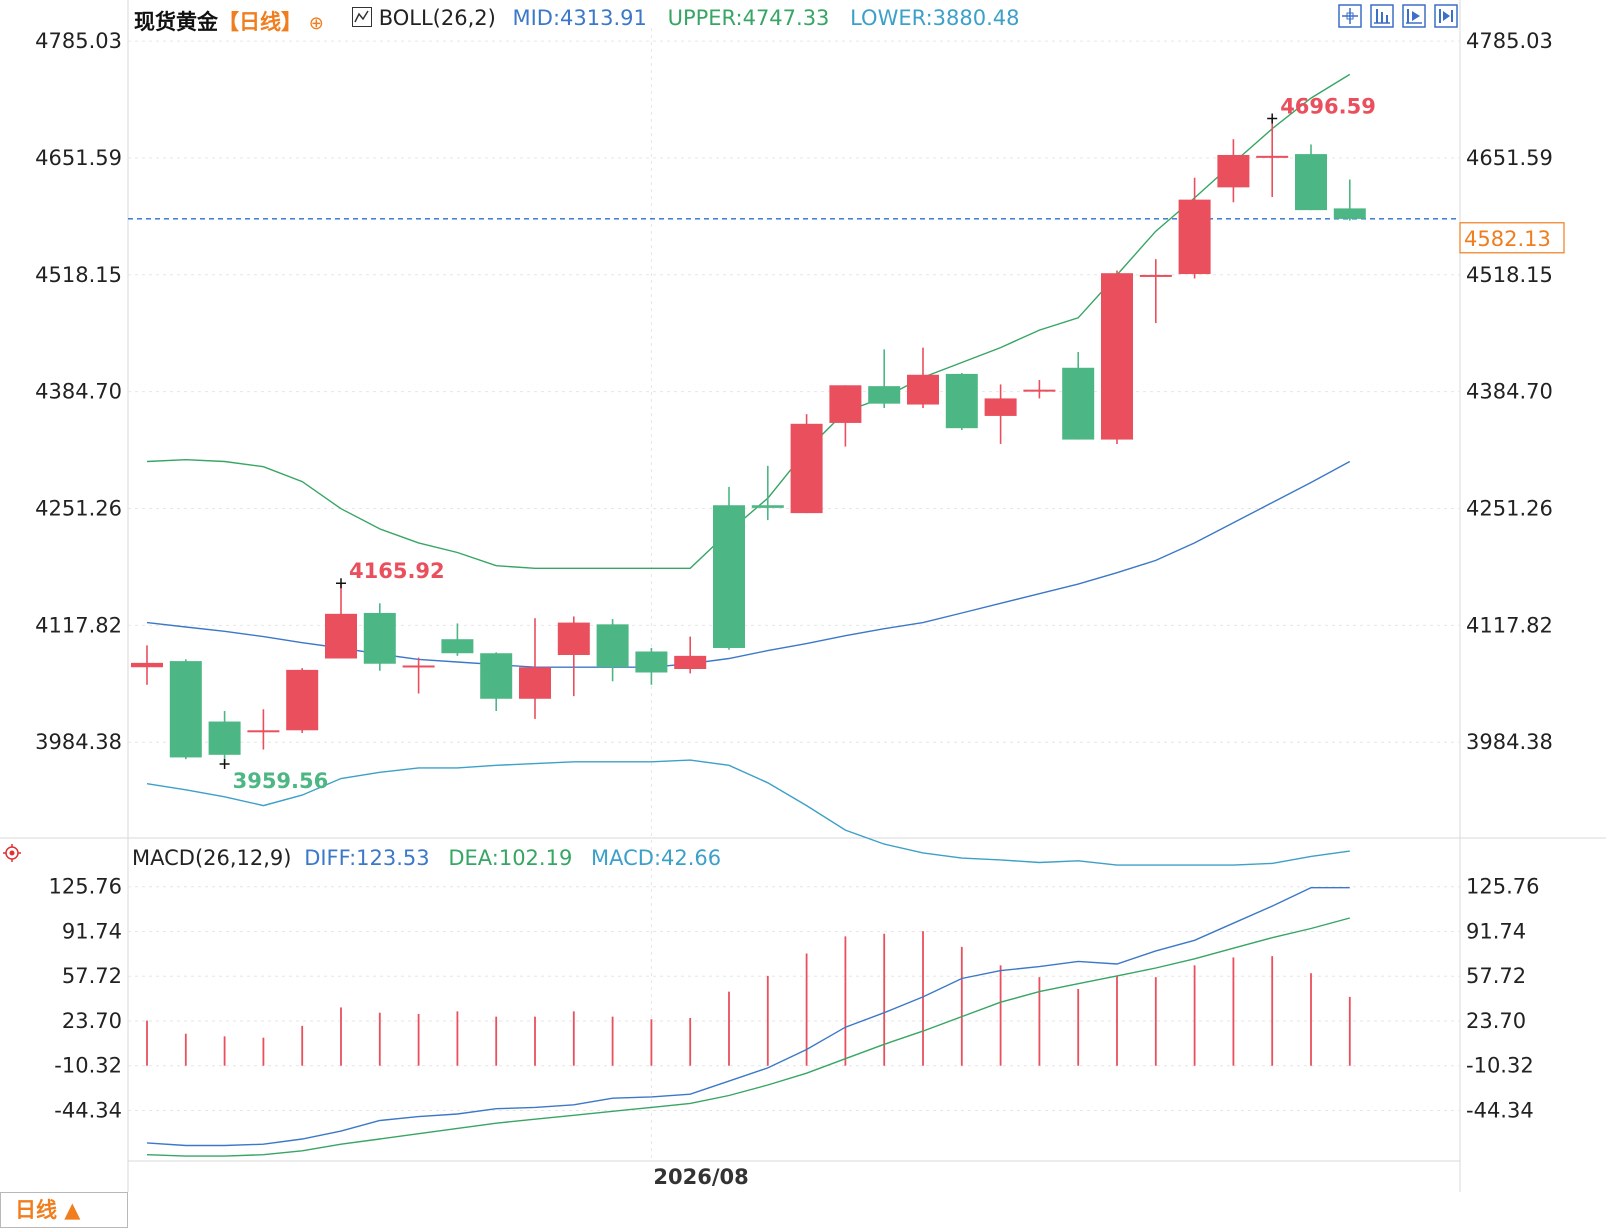 The height and width of the screenshot is (1228, 1606). What do you see at coordinates (92, 931) in the screenshot?
I see `macd-tick-left: 91.74` at bounding box center [92, 931].